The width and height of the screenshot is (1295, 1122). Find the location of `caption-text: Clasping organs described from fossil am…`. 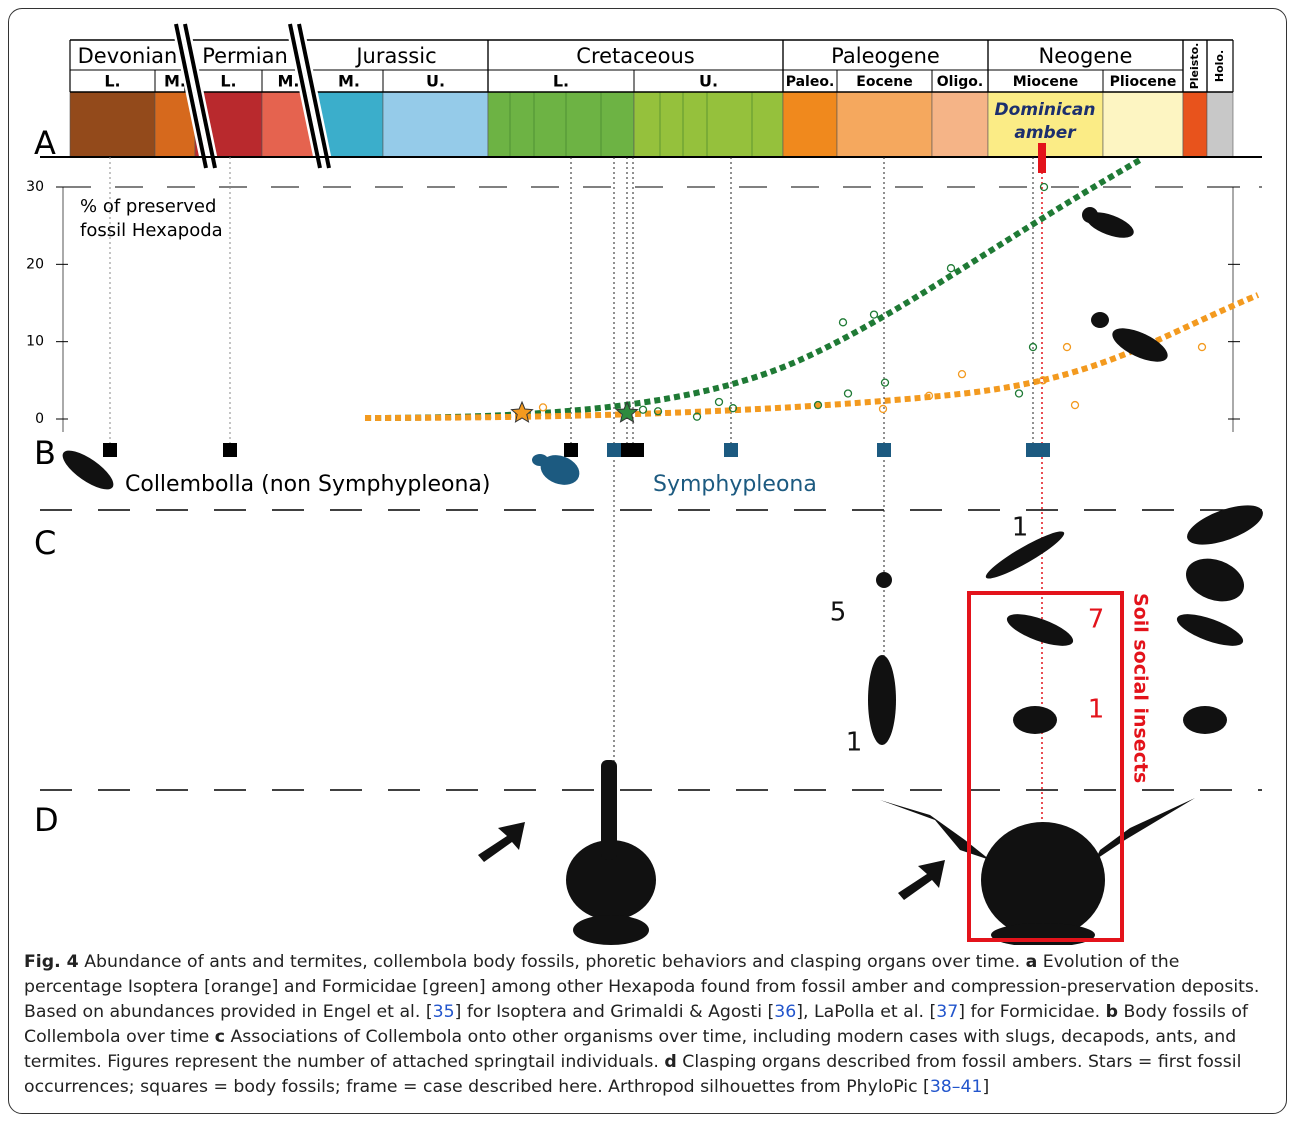

caption-text: Clasping organs described from fossil am… is located at coordinates (633, 1074).